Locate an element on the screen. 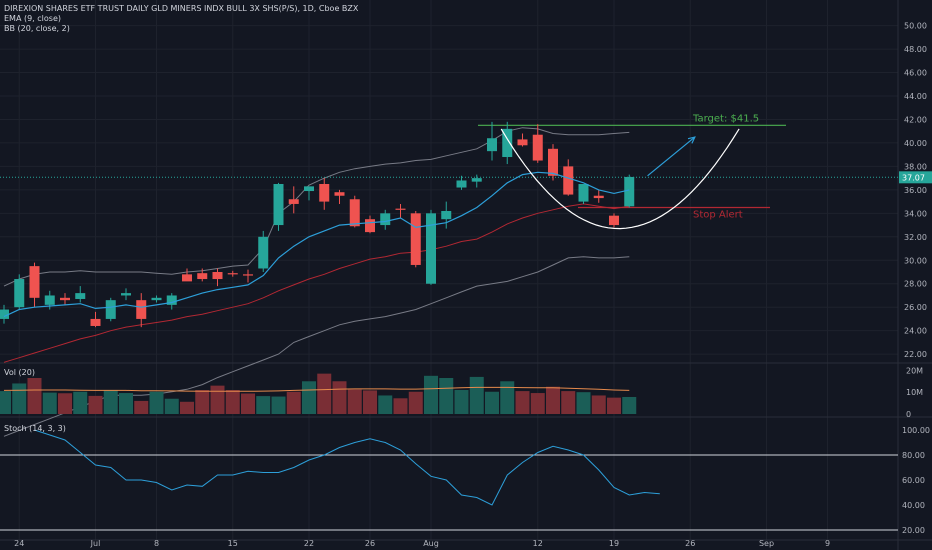 The width and height of the screenshot is (932, 550). stoch-axis-tick-label: 20.00 is located at coordinates (913, 530).